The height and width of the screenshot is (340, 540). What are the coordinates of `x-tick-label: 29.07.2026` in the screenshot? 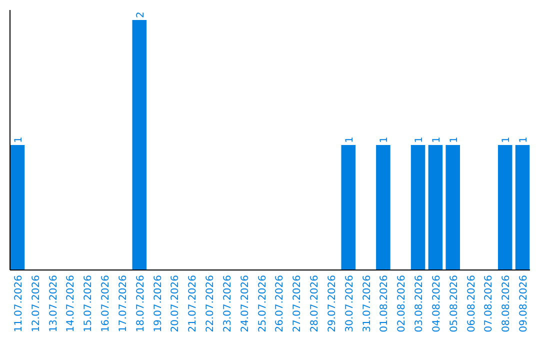 It's located at (332, 303).